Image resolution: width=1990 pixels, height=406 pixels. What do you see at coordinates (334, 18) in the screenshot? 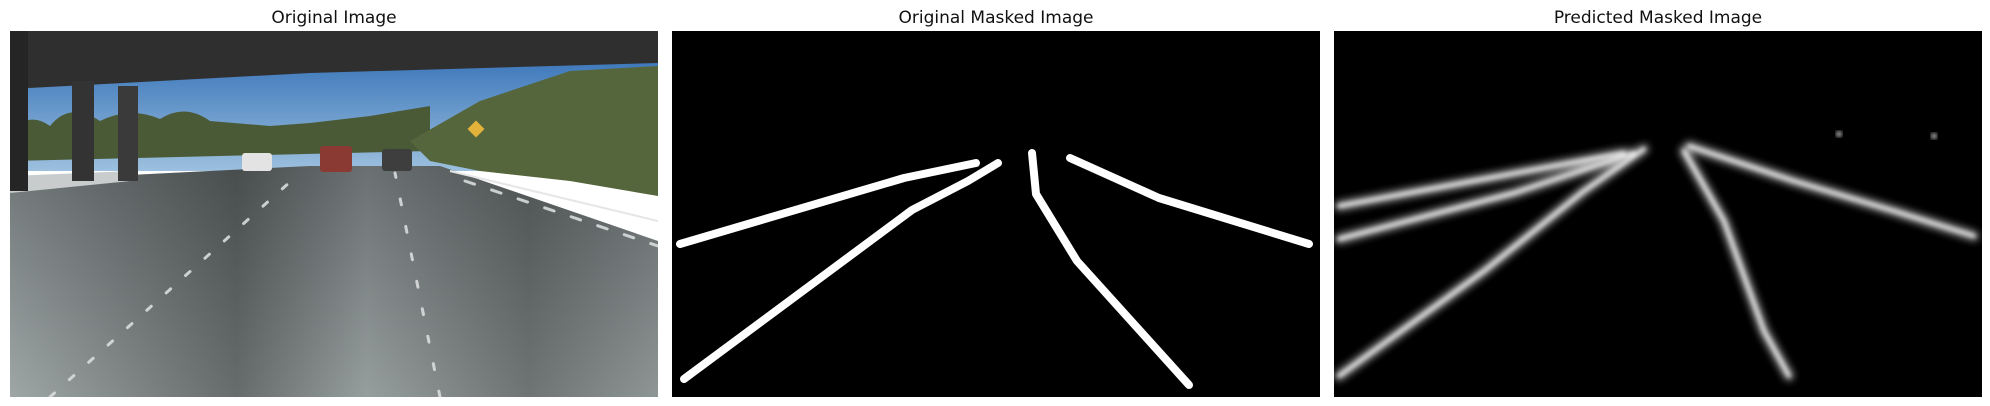
I see `title-original-image: Original Image` at bounding box center [334, 18].